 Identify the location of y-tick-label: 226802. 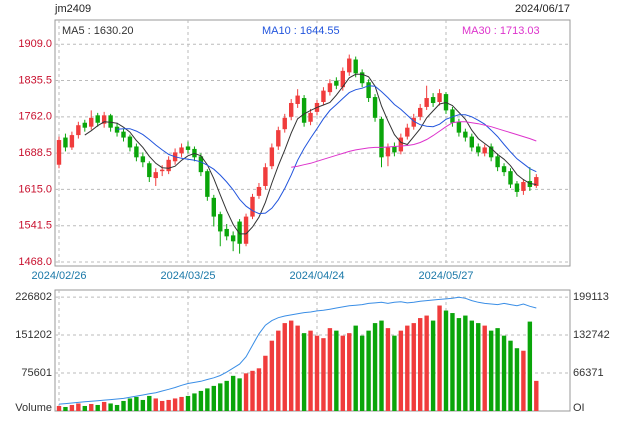
(33, 297).